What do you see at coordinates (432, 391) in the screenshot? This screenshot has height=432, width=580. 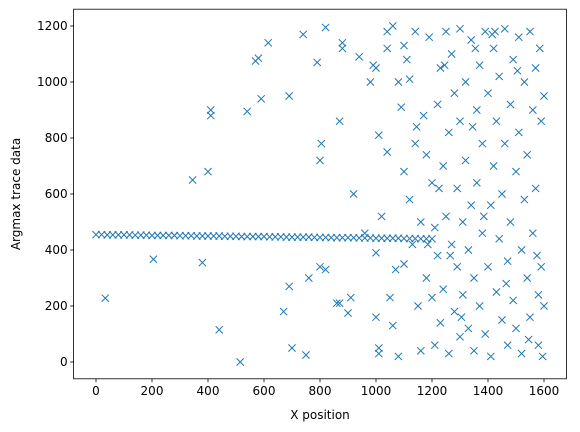 I see `x-tick-label: 1200` at bounding box center [432, 391].